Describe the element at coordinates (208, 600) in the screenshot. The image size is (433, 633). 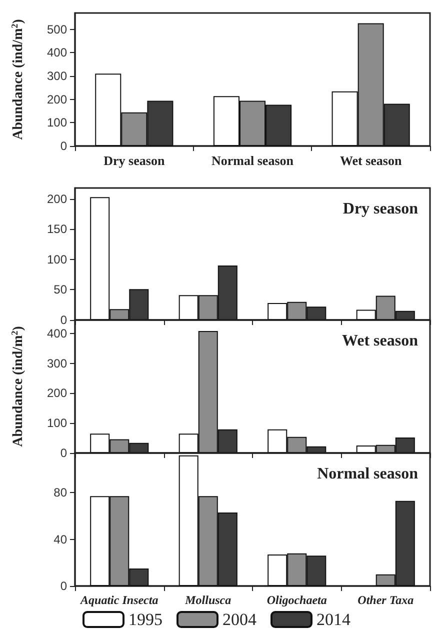
I see `x-tick-label: Mollusca` at that location.